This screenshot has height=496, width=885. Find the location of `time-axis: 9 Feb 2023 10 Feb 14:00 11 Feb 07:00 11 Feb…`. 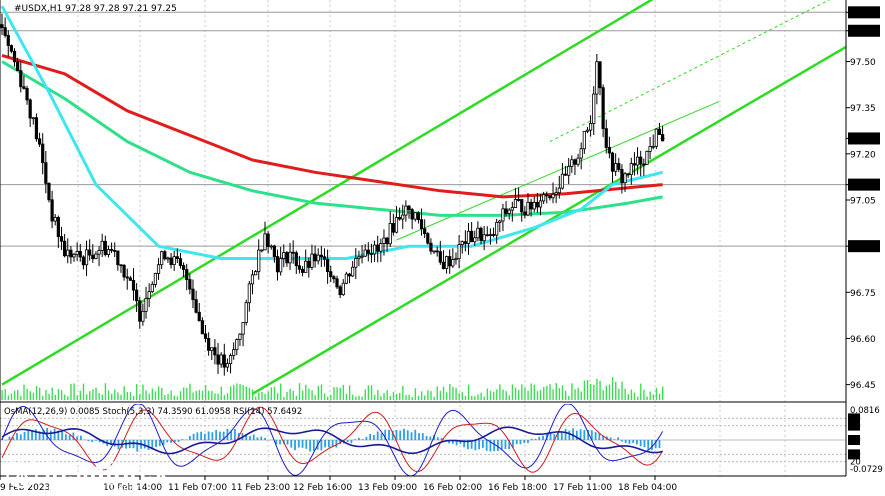

time-axis: 9 Feb 2023 10 Feb 14:00 11 Feb 07:00 11 Feb… is located at coordinates (338, 484).